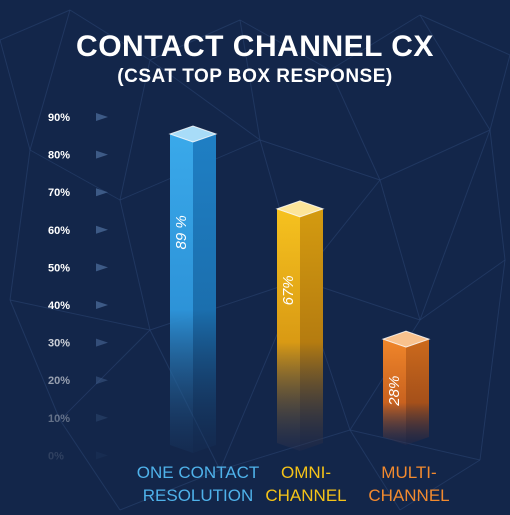 The width and height of the screenshot is (510, 515). What do you see at coordinates (59, 156) in the screenshot?
I see `y-tick-label: 80%` at bounding box center [59, 156].